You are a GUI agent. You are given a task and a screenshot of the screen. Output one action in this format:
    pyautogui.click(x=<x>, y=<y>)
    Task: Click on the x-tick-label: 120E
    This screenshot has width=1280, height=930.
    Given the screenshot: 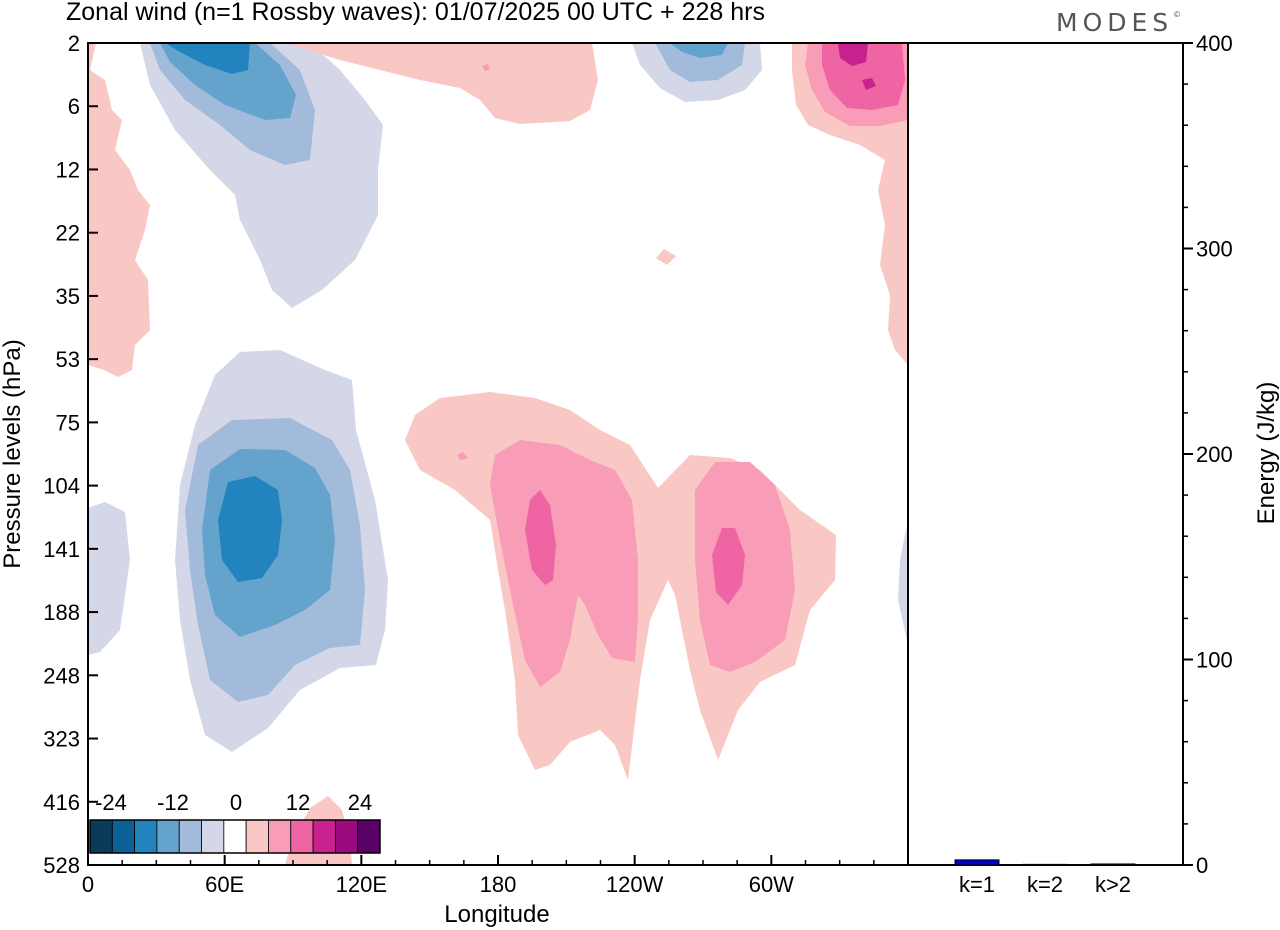 What is the action you would take?
    pyautogui.click(x=361, y=884)
    